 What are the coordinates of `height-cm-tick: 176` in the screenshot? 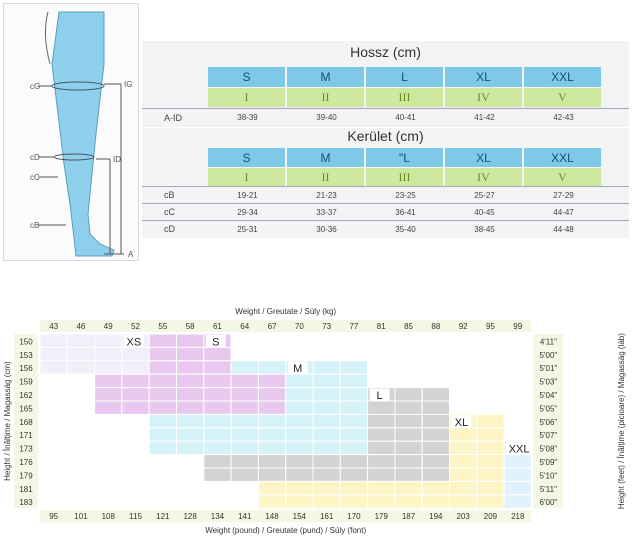 It's located at (26, 462).